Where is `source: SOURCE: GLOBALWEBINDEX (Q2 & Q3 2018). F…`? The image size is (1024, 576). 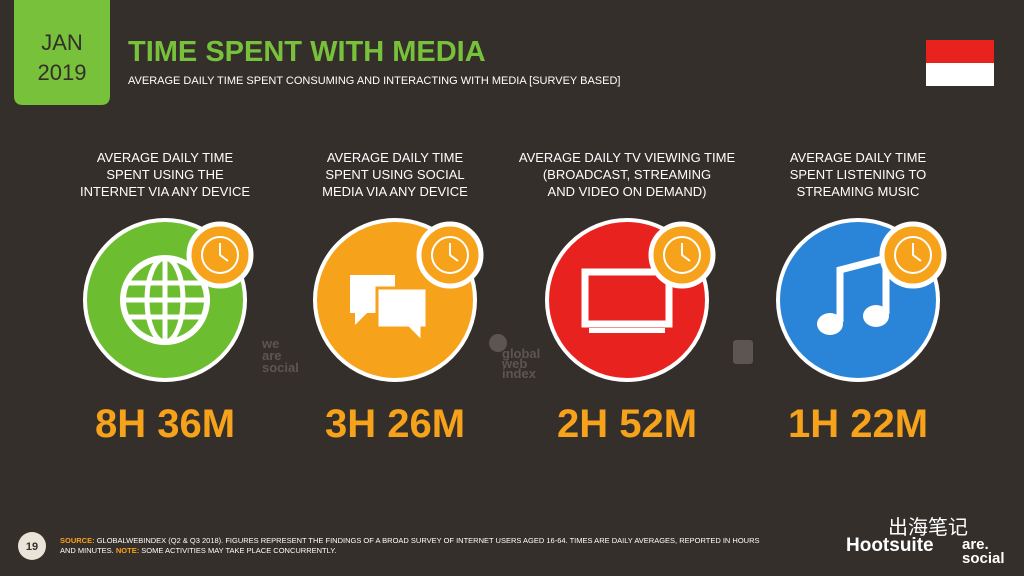
source: SOURCE: GLOBALWEBINDEX (Q2 & Q3 2018). F… is located at coordinates (410, 540).